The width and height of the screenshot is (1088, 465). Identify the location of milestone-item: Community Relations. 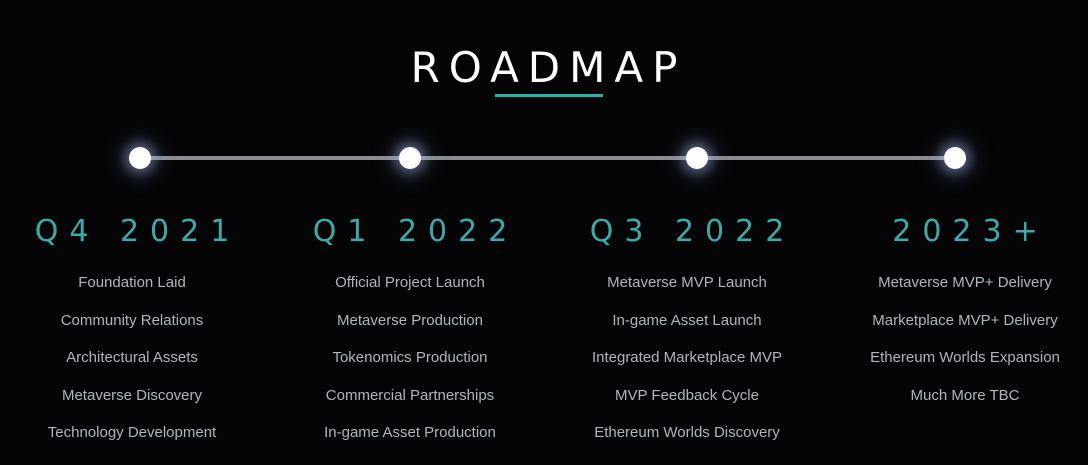
(132, 321).